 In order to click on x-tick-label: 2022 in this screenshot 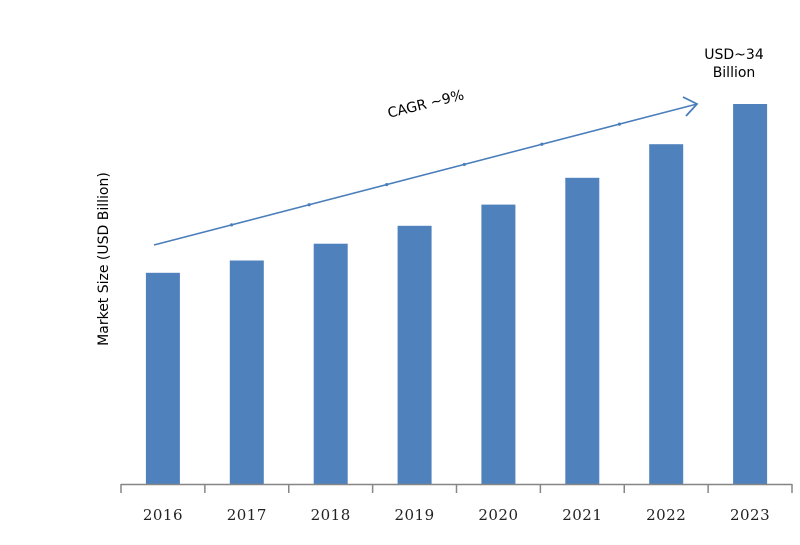, I will do `click(666, 515)`.